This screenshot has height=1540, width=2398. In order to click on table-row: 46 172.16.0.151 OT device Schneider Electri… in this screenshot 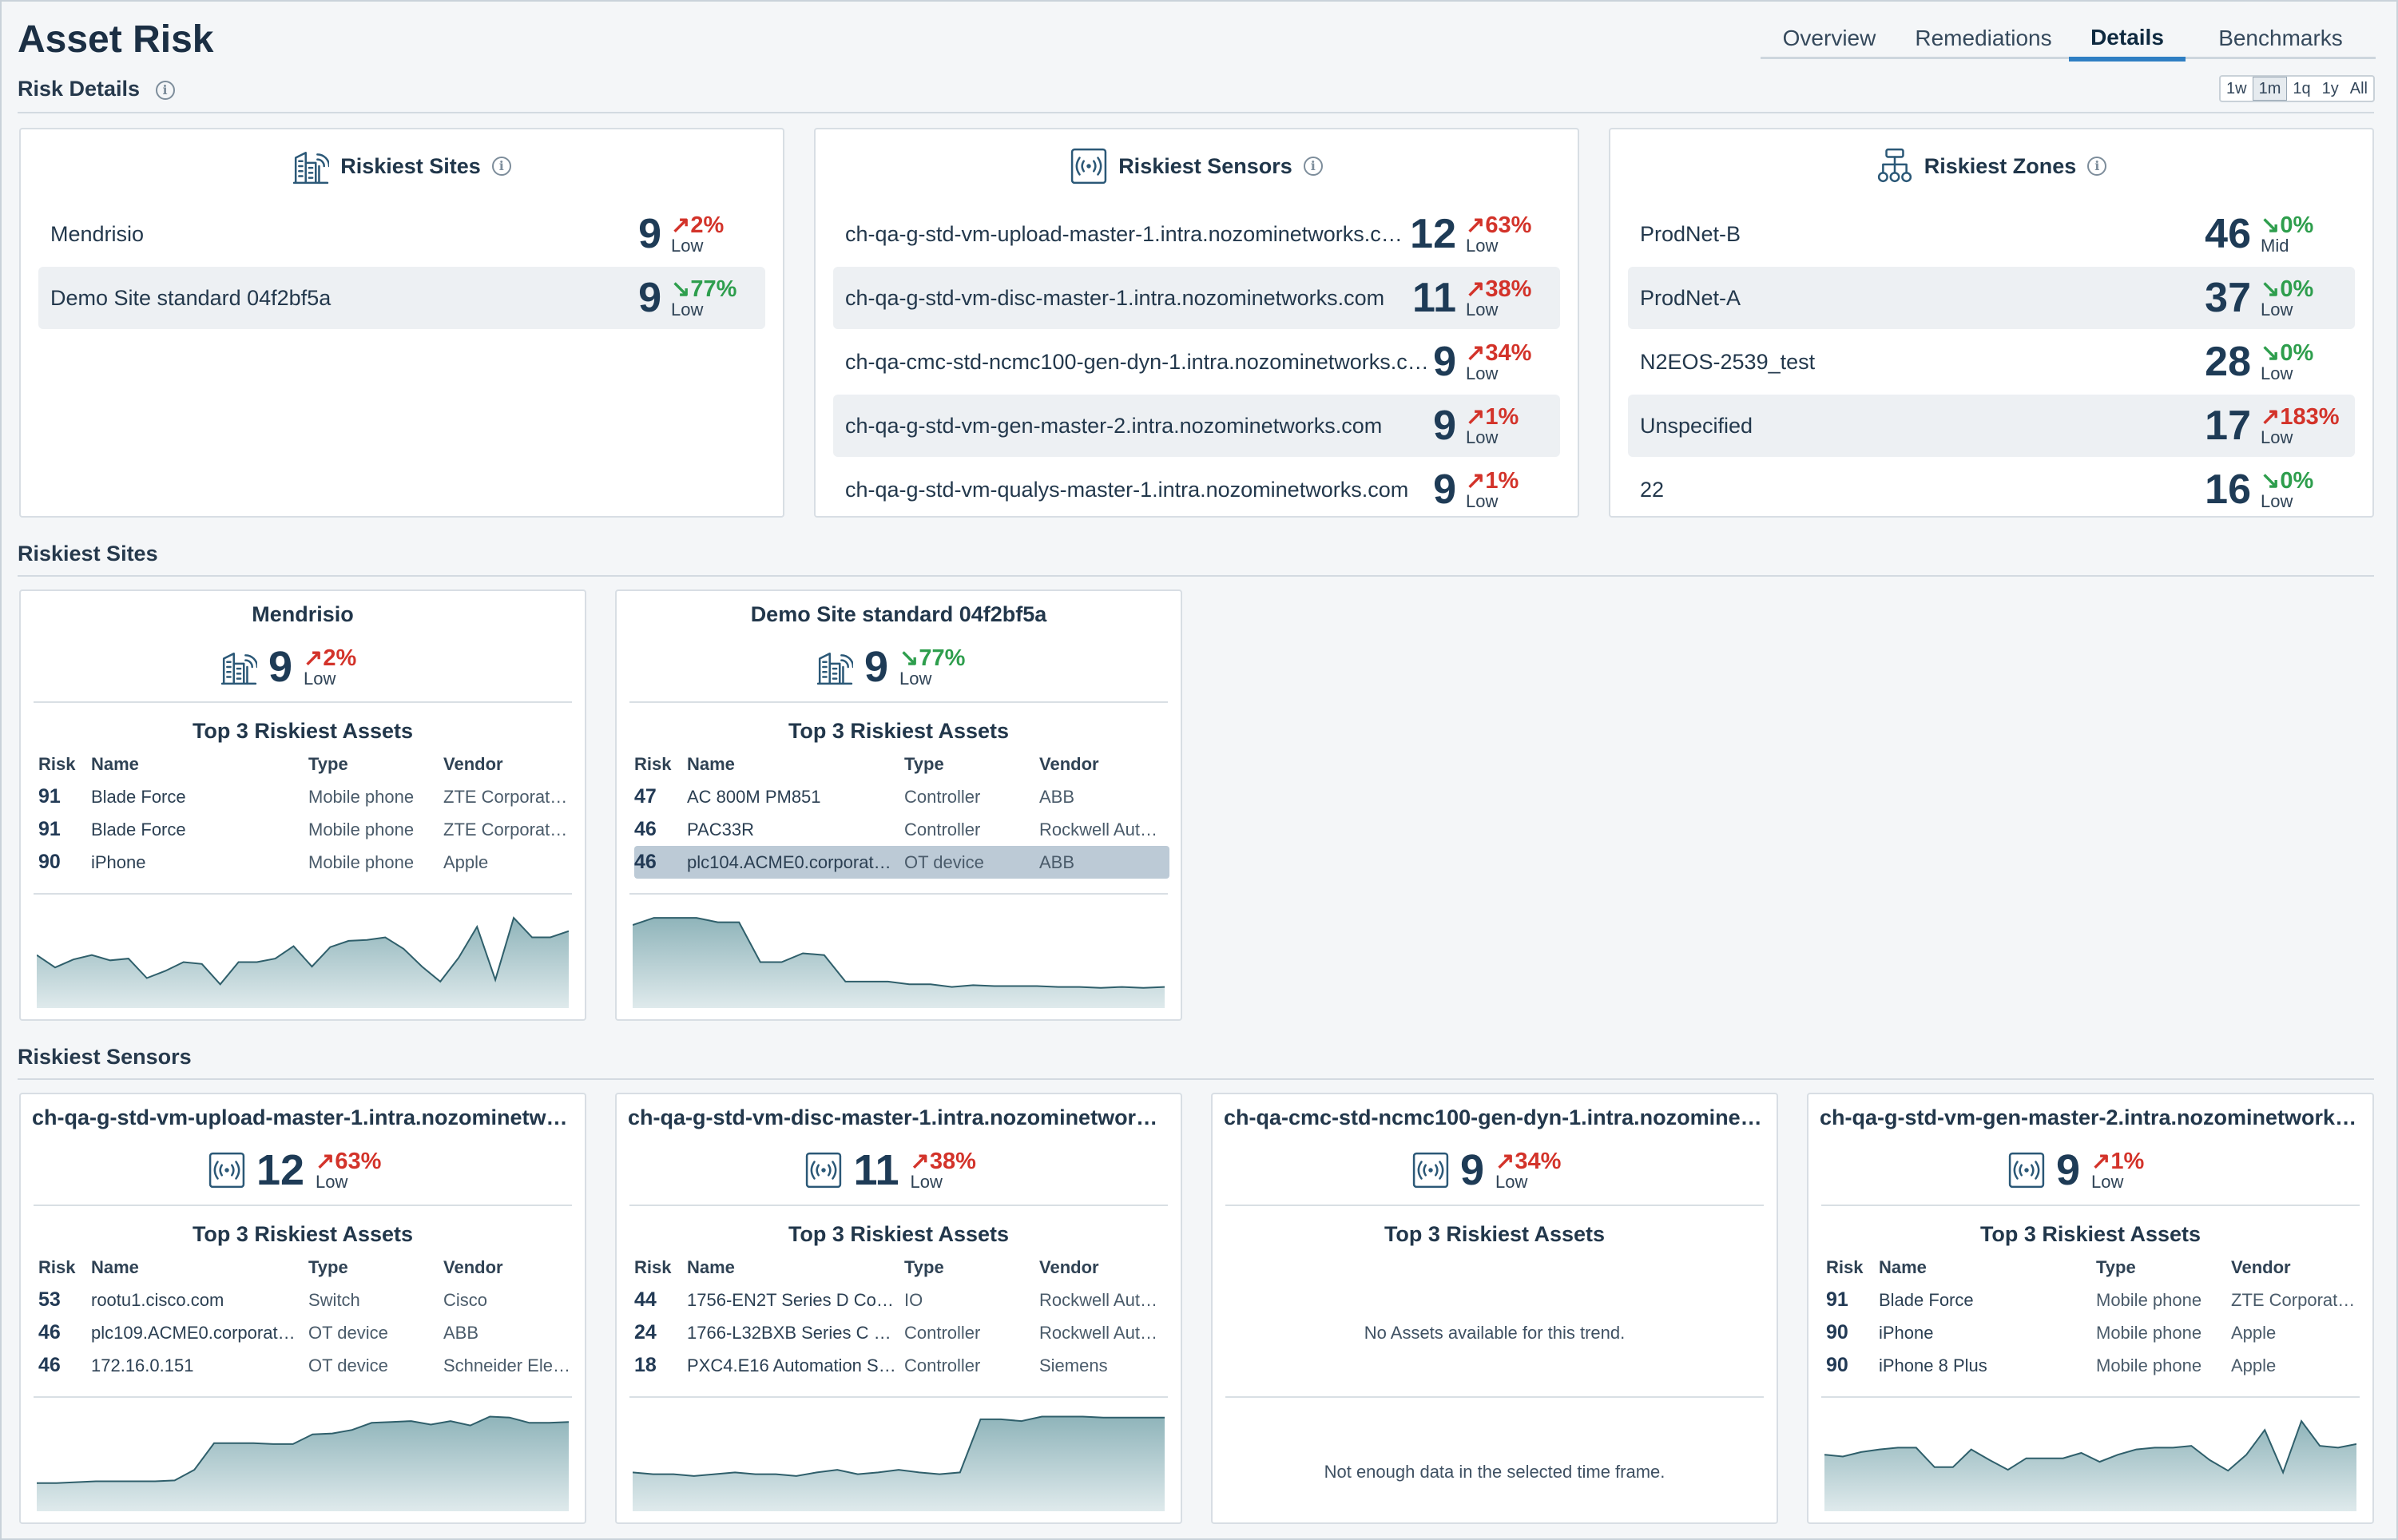, I will do `click(306, 1365)`.